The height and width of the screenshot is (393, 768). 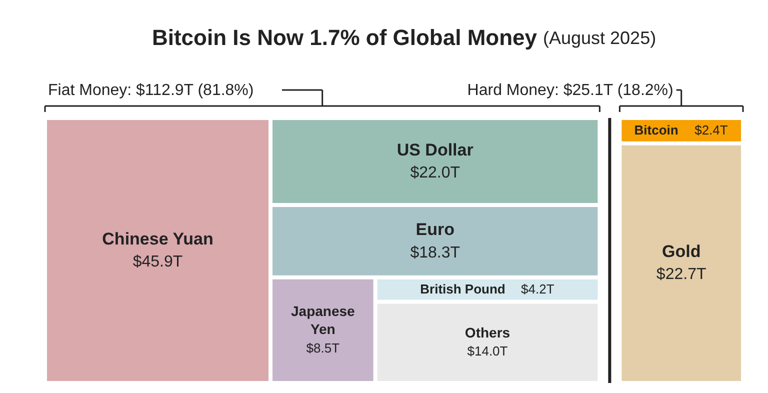 I want to click on data-label: $2.4T, so click(x=711, y=130).